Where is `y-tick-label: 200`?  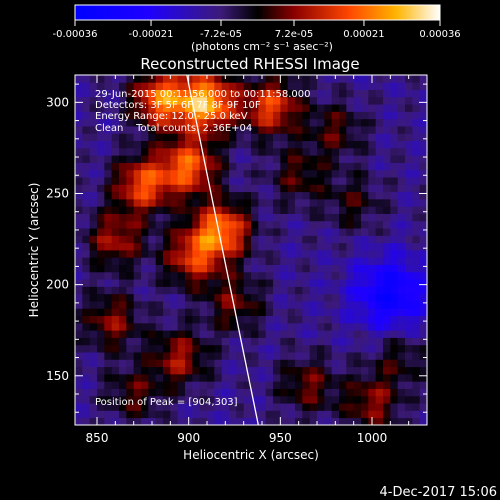 y-tick-label: 200 is located at coordinates (57, 285).